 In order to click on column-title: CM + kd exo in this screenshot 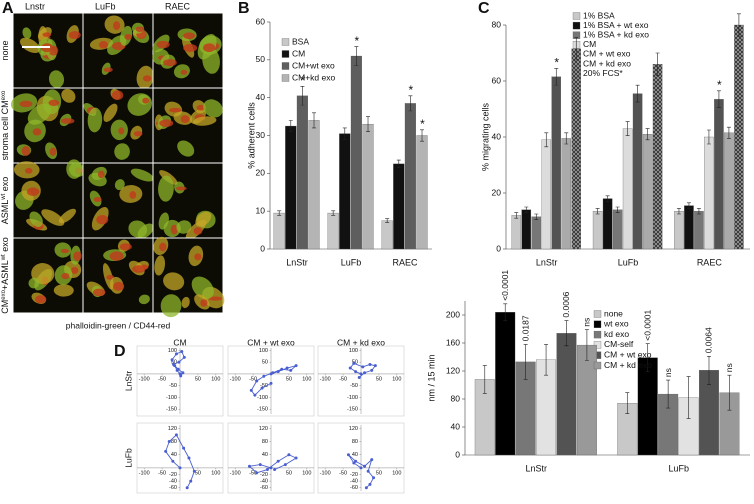, I will do `click(361, 342)`.